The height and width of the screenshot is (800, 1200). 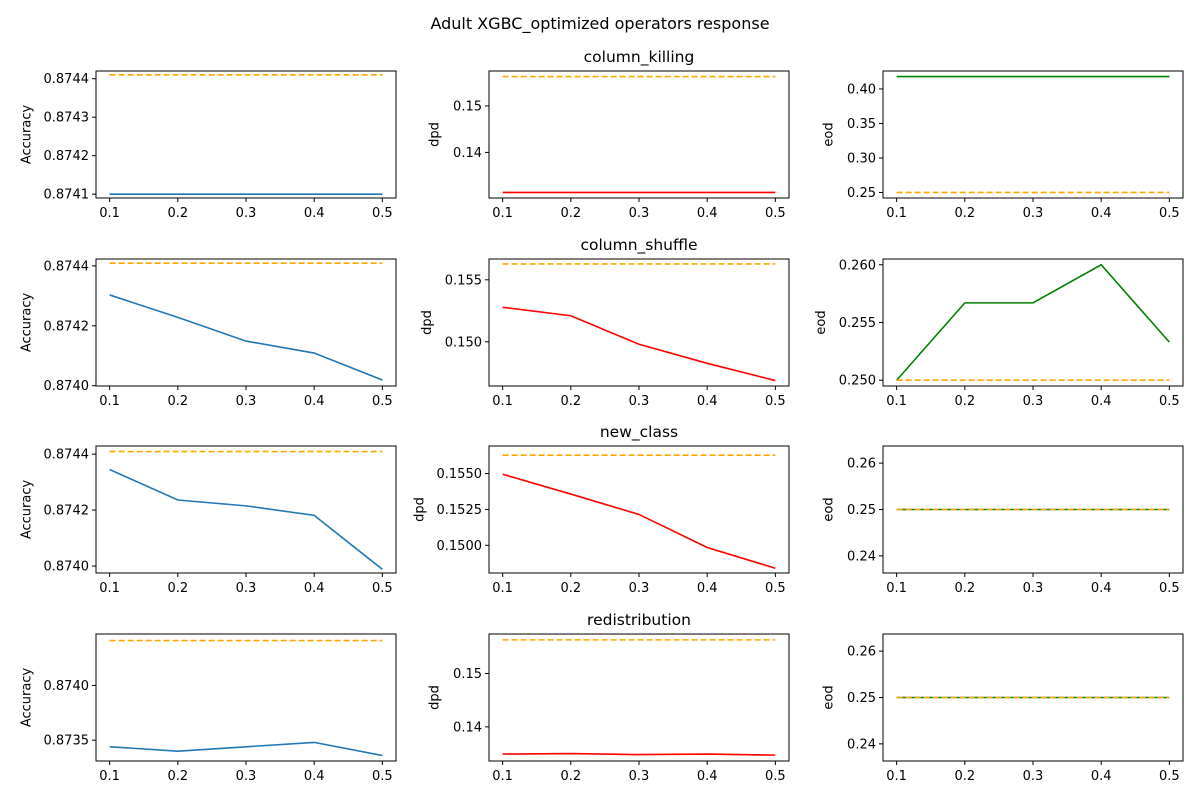 What do you see at coordinates (463, 342) in the screenshot?
I see `y-tick-label: 0.150` at bounding box center [463, 342].